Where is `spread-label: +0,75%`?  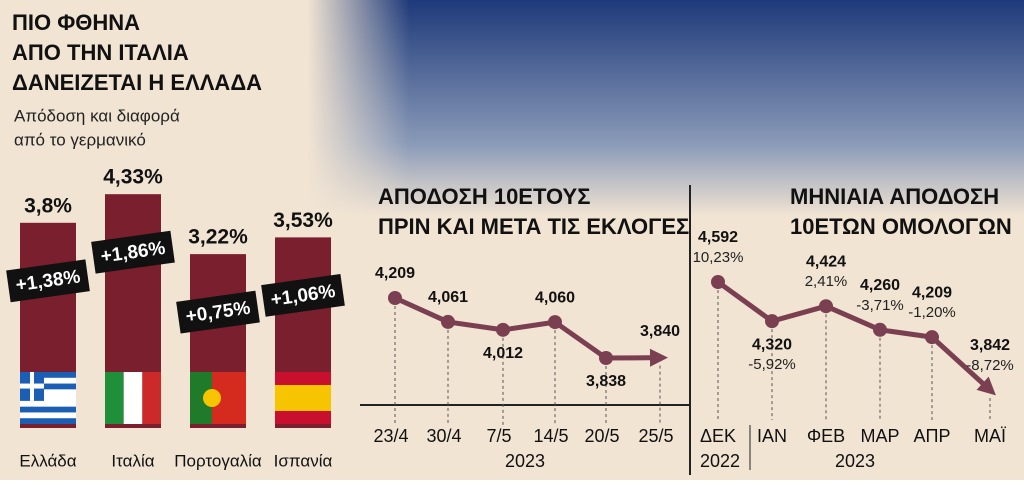 spread-label: +0,75% is located at coordinates (218, 312).